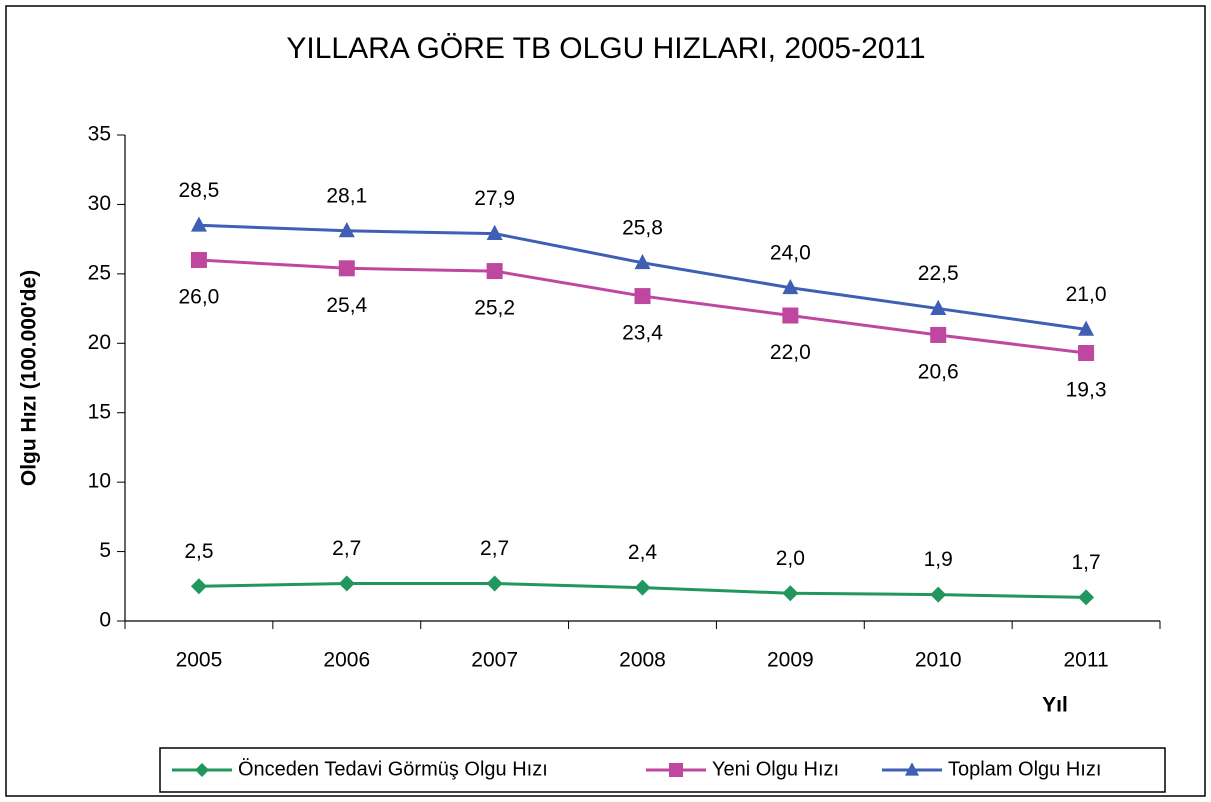 This screenshot has width=1211, height=802. What do you see at coordinates (1024, 769) in the screenshot?
I see `legend-label: Toplam Olgu Hızı` at bounding box center [1024, 769].